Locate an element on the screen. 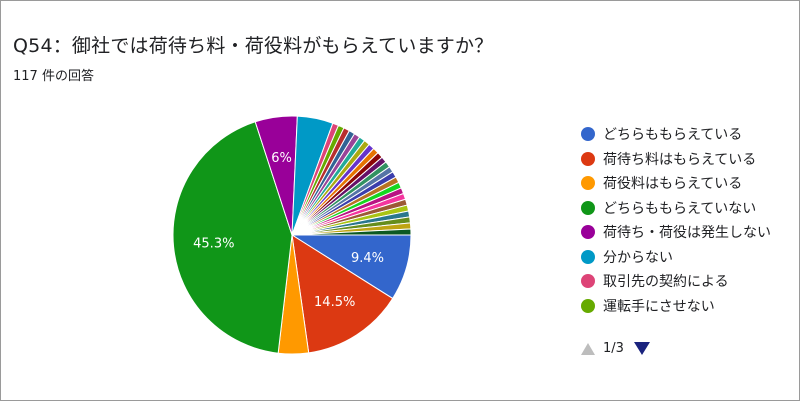 The image size is (800, 401). legend-item: どちらももらえている is located at coordinates (676, 134).